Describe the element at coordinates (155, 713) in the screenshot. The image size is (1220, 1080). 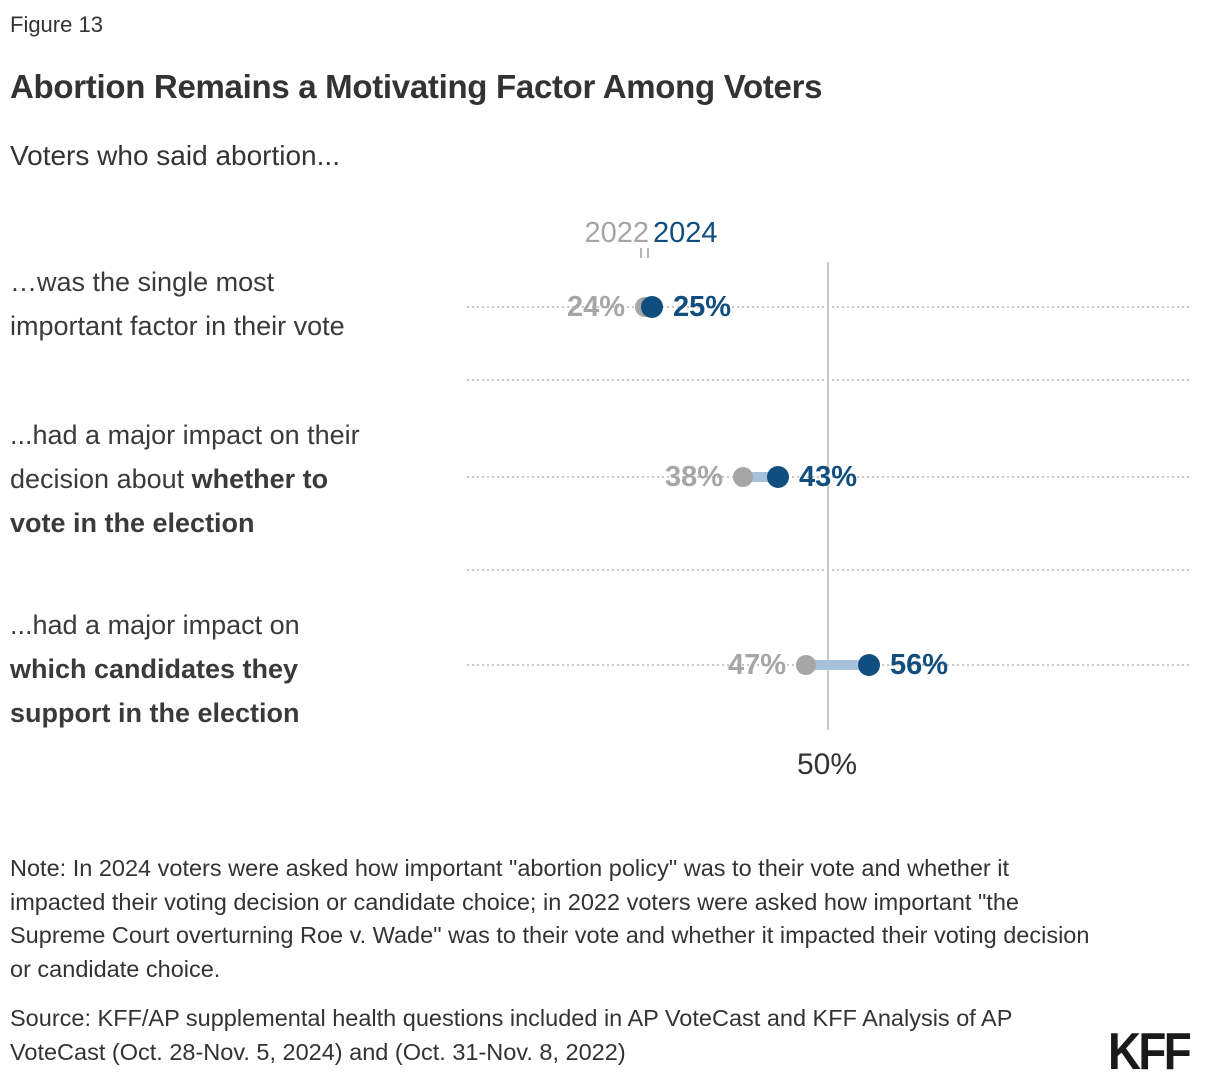
I see `category-label-line: support in the election` at that location.